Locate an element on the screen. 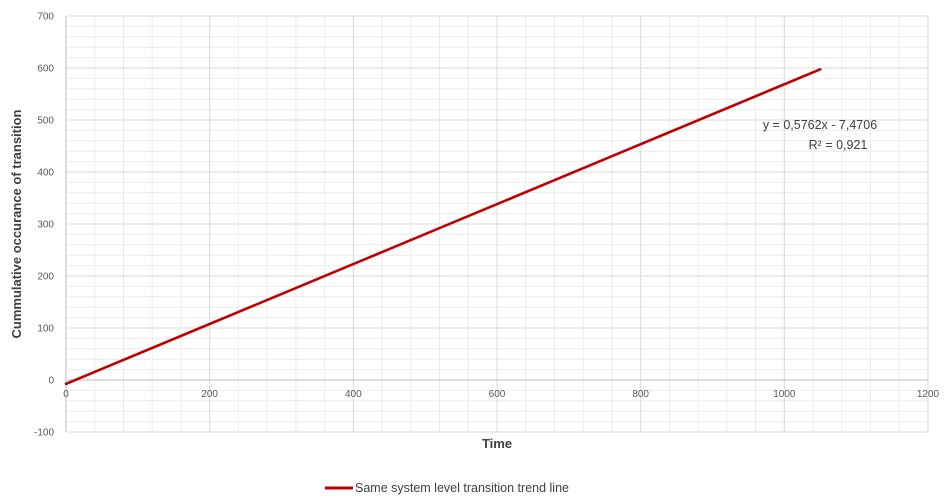 The image size is (944, 496). x-tick-label: 1200 is located at coordinates (928, 394).